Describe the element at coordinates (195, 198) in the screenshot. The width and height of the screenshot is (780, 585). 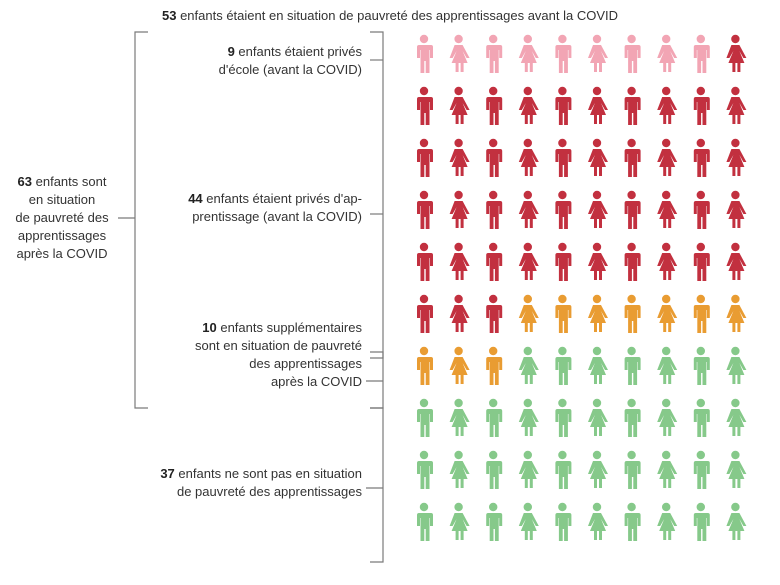
I see `learning-count: 44` at that location.